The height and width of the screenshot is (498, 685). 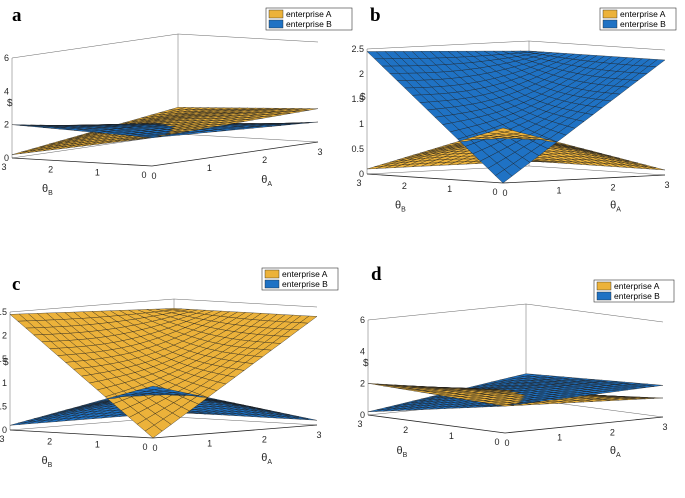 I want to click on panel-letter: d, so click(x=376, y=274).